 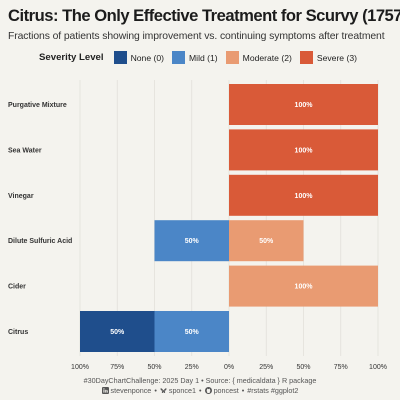 What do you see at coordinates (208, 390) in the screenshot?
I see `github-icon` at bounding box center [208, 390].